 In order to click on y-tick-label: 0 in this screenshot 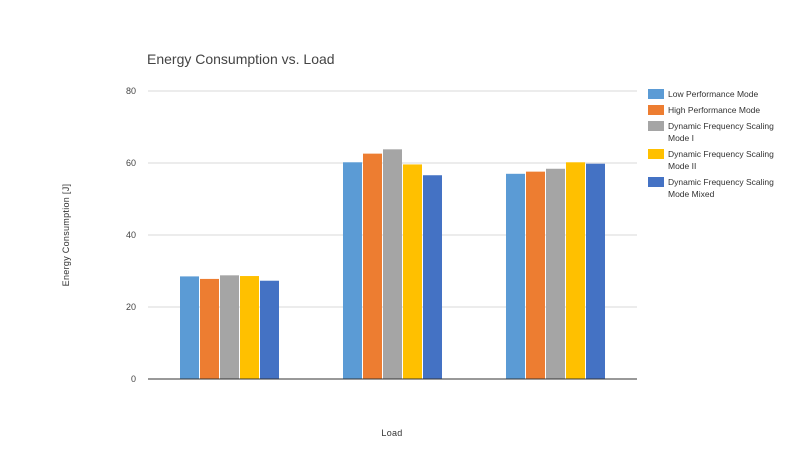, I will do `click(133, 379)`.